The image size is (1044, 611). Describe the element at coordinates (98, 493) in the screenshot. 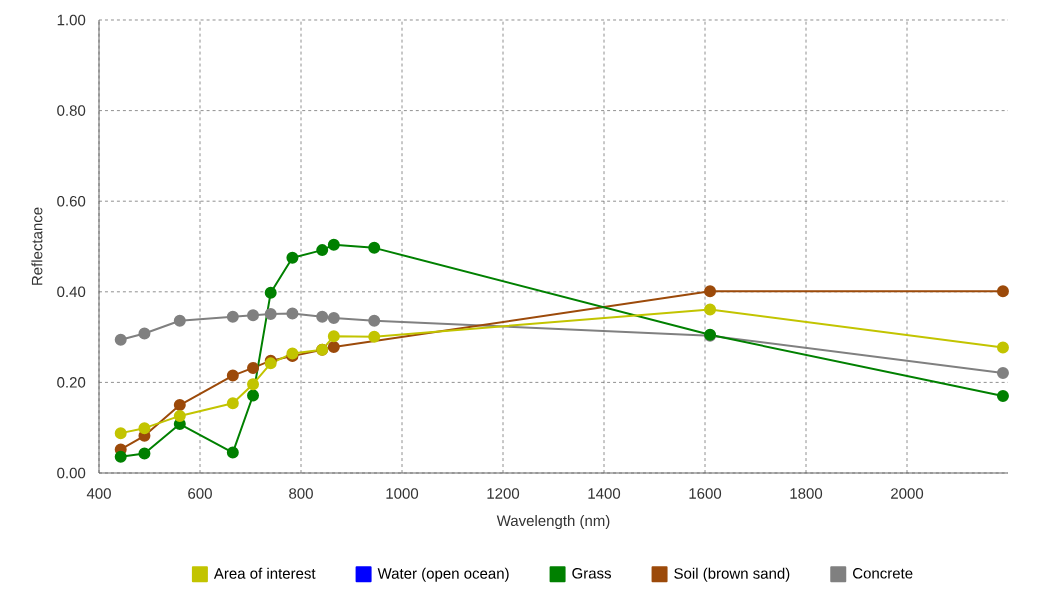

I see `x-tick-label: 400` at that location.